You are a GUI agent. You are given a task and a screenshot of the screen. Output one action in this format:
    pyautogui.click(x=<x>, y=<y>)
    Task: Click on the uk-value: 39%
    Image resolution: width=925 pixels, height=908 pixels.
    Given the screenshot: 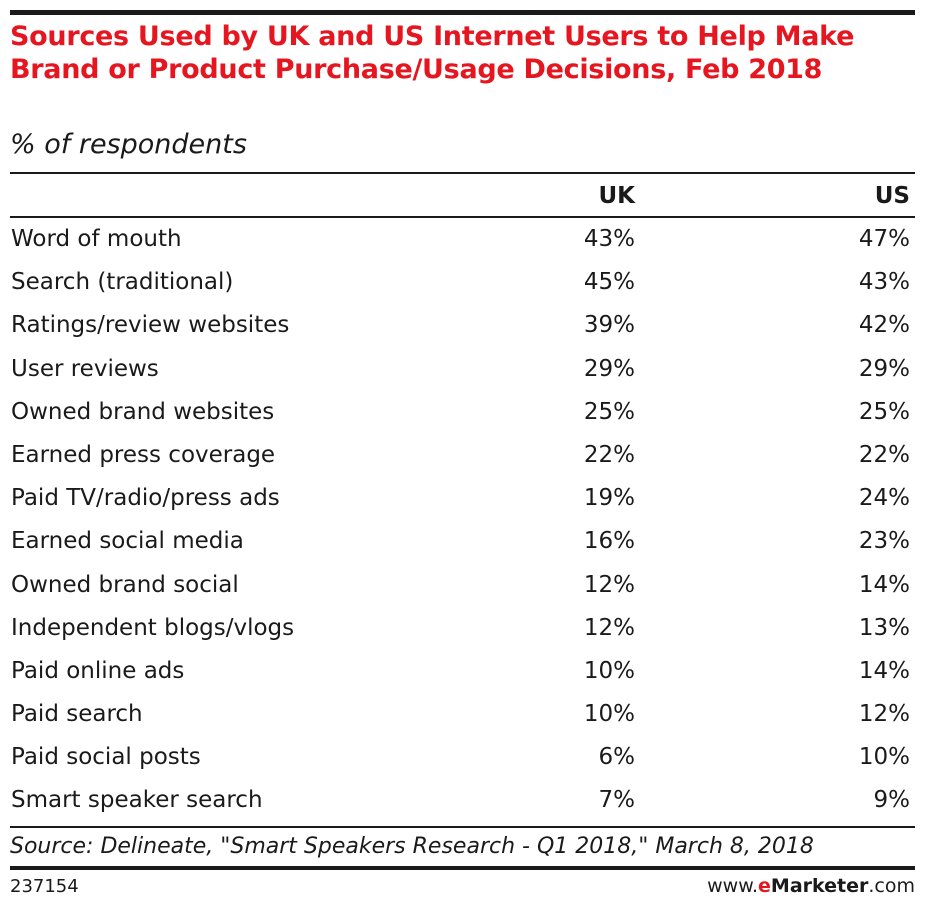 What is the action you would take?
    pyautogui.click(x=609, y=325)
    